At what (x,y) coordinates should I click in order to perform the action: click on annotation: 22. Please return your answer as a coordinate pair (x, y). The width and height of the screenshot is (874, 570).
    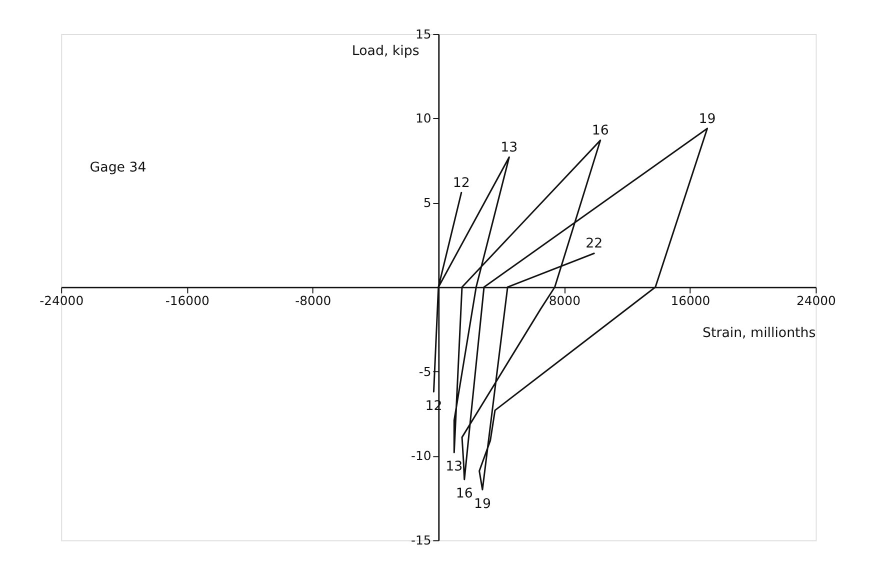
    Looking at the image, I should click on (594, 244).